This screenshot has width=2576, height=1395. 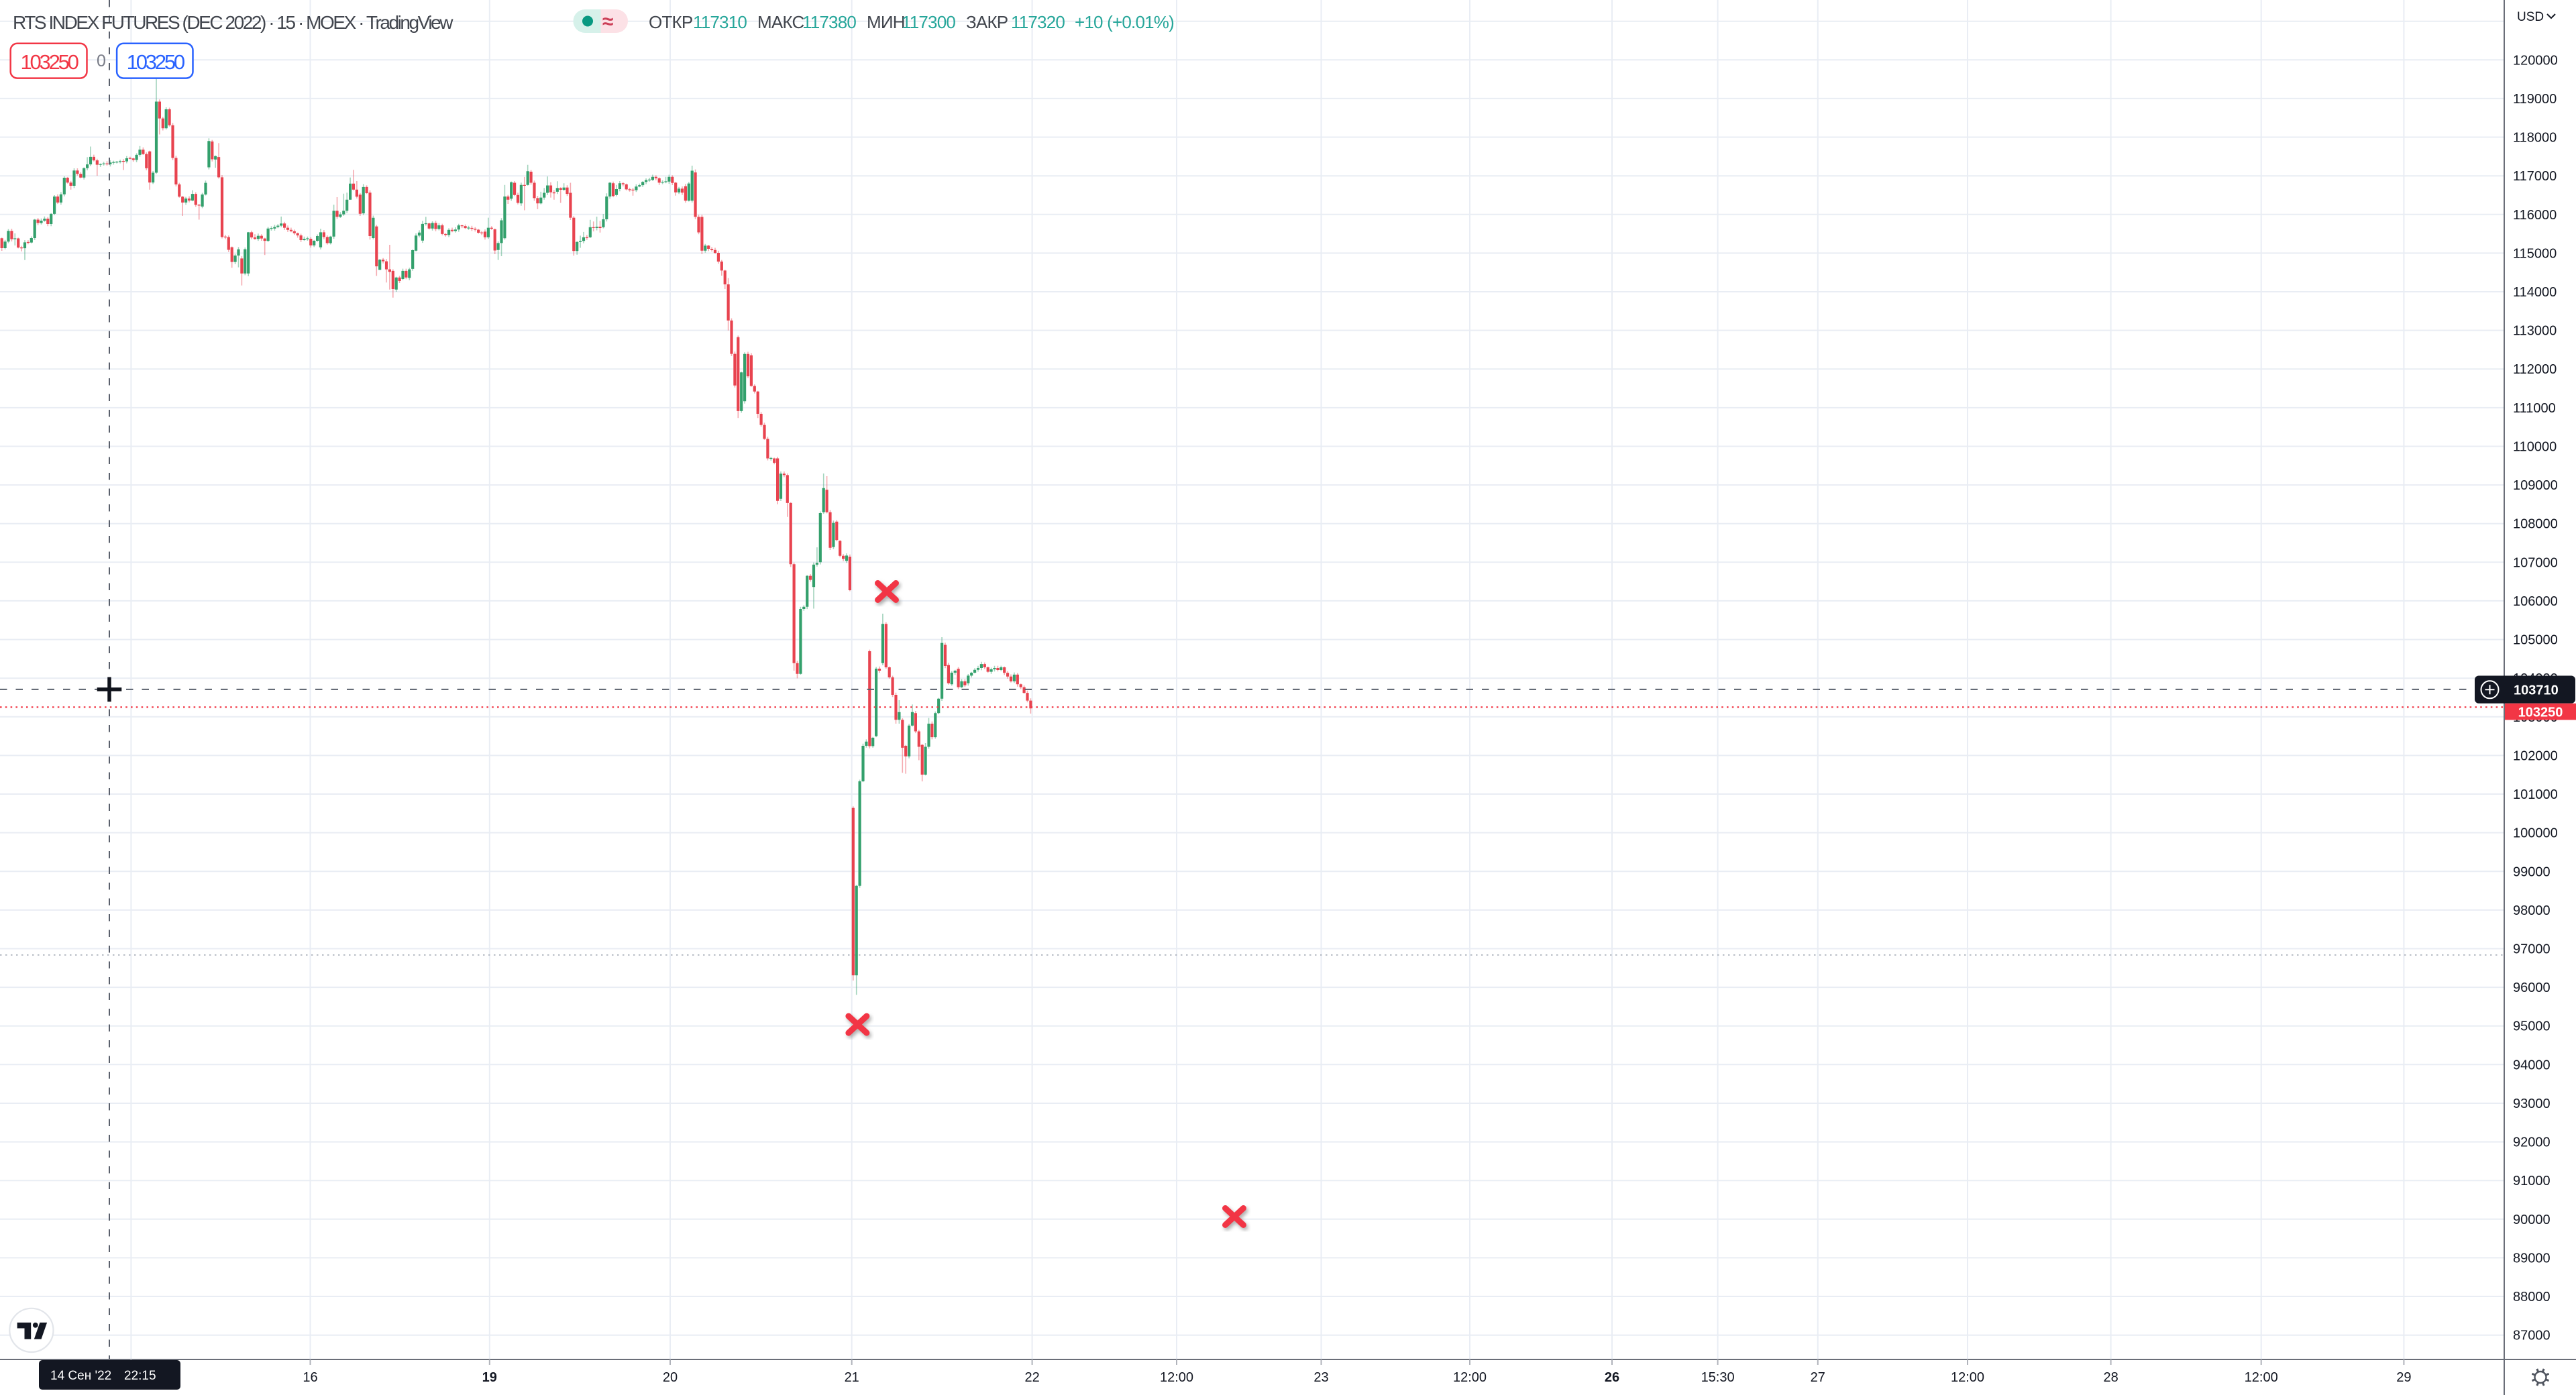 I want to click on svg-text: 15:30, so click(x=1718, y=1377).